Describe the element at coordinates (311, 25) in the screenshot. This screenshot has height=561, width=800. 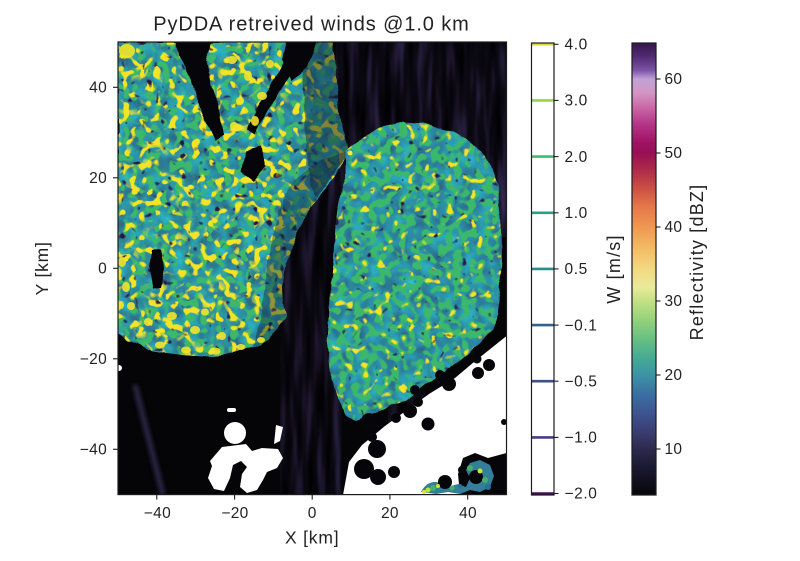
I see `svg-text: PyDDA retreived winds @1.0 km` at that location.